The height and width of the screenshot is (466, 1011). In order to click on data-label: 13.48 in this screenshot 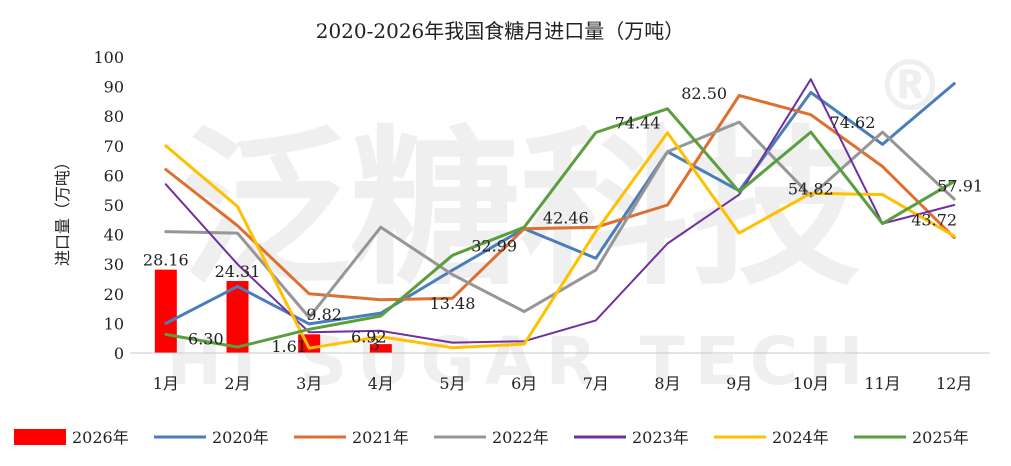, I will do `click(453, 303)`.